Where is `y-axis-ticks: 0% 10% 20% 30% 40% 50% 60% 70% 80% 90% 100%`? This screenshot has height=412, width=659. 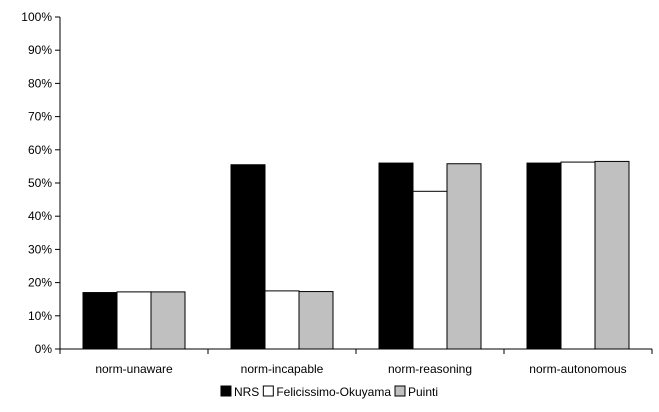 y-axis-ticks: 0% 10% 20% 30% 40% 50% 60% 70% 80% 90% 100% is located at coordinates (40, 183).